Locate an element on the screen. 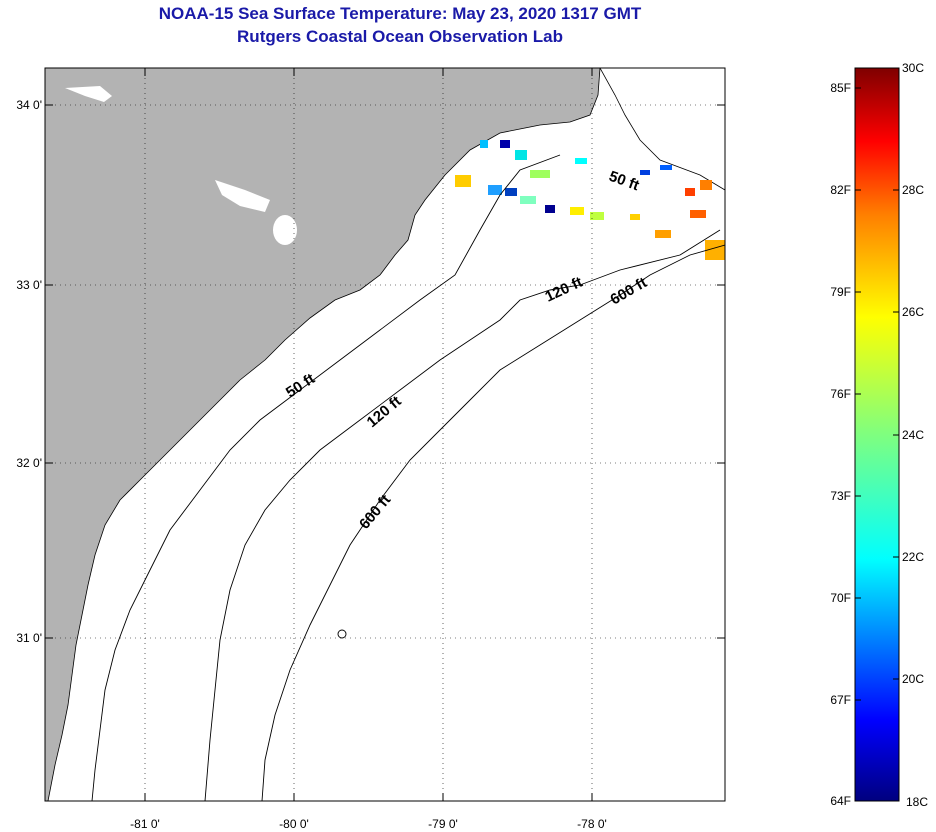 The height and width of the screenshot is (832, 936). lat-label-33: 33 0' is located at coordinates (29, 285).